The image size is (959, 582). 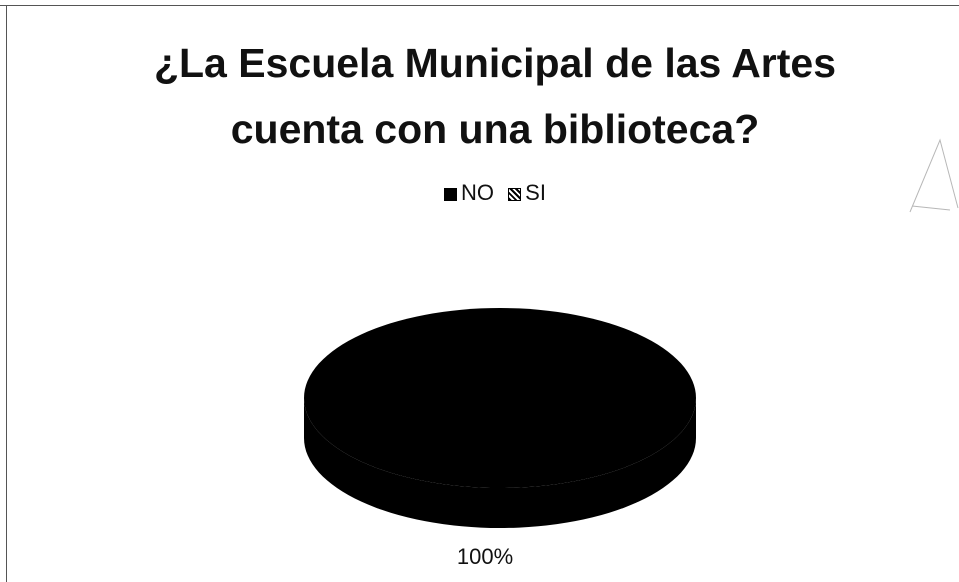 What do you see at coordinates (495, 63) in the screenshot?
I see `chart-title-line-1: ¿La Escuela Municipal de las Artes` at bounding box center [495, 63].